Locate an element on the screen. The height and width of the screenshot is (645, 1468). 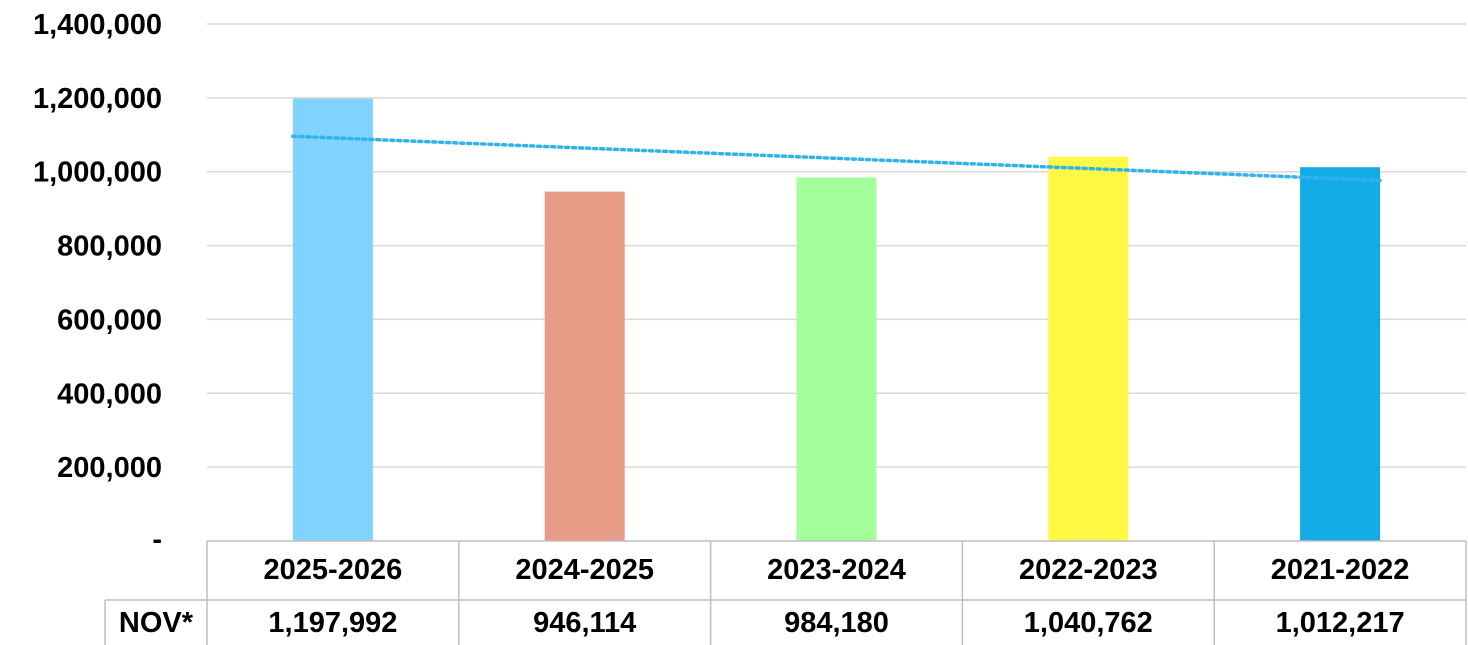
trendline is located at coordinates (836, 158).